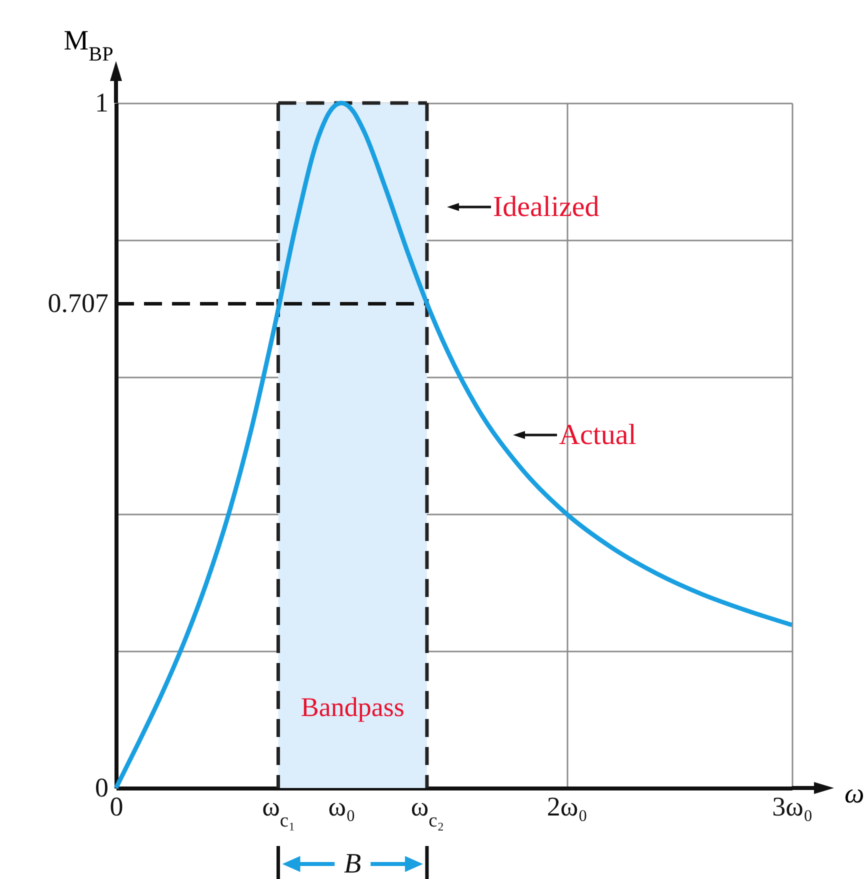 This screenshot has width=865, height=879. Describe the element at coordinates (101, 103) in the screenshot. I see `y-tick-label: 1` at that location.